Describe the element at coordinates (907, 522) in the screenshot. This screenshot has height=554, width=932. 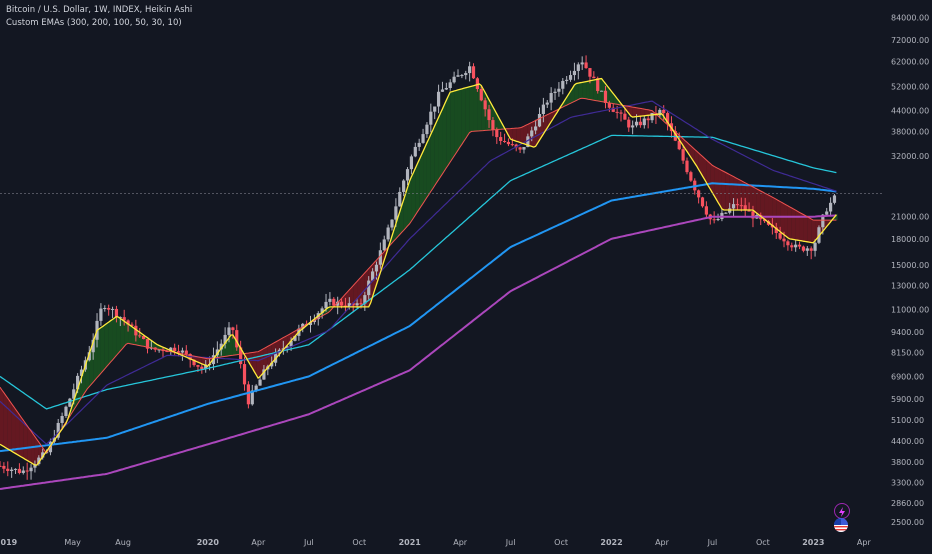
I see `price-tick-label: 2500.00` at that location.